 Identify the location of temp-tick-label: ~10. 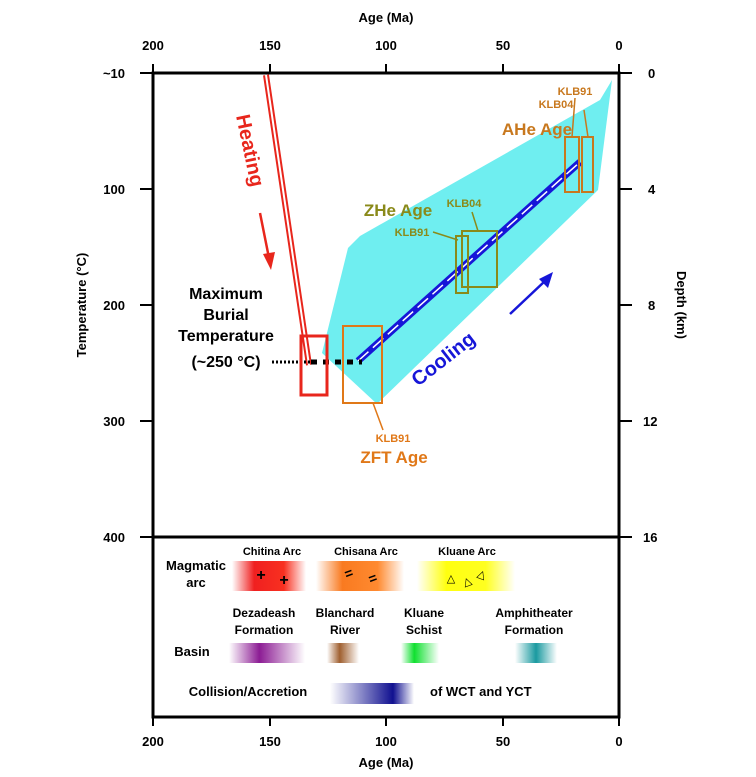
(114, 73).